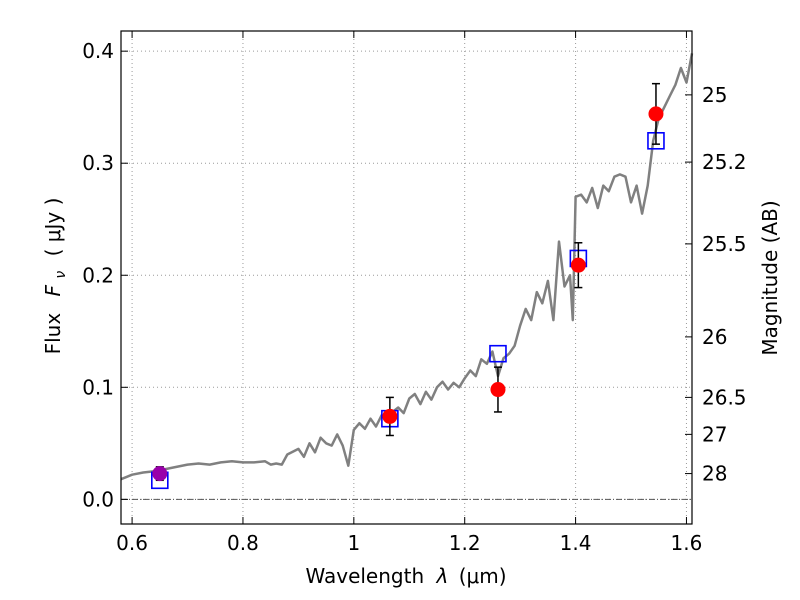  I want to click on x-tick-label: 1, so click(353, 543).